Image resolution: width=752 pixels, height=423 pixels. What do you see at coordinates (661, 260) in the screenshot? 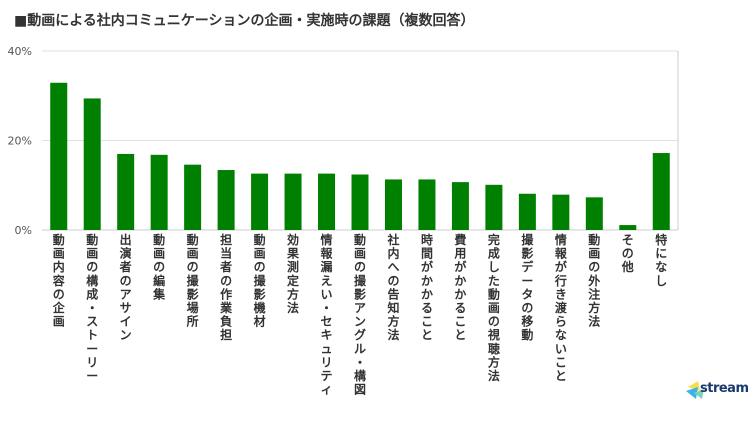
I see `x-category-label: 特になし` at bounding box center [661, 260].